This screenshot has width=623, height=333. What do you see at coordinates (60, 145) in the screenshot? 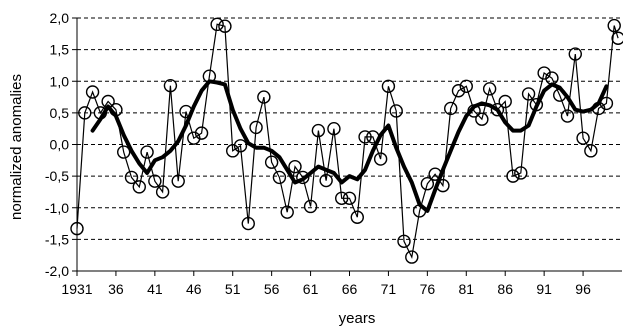
I see `y-tick-label: 0,0` at bounding box center [60, 145].